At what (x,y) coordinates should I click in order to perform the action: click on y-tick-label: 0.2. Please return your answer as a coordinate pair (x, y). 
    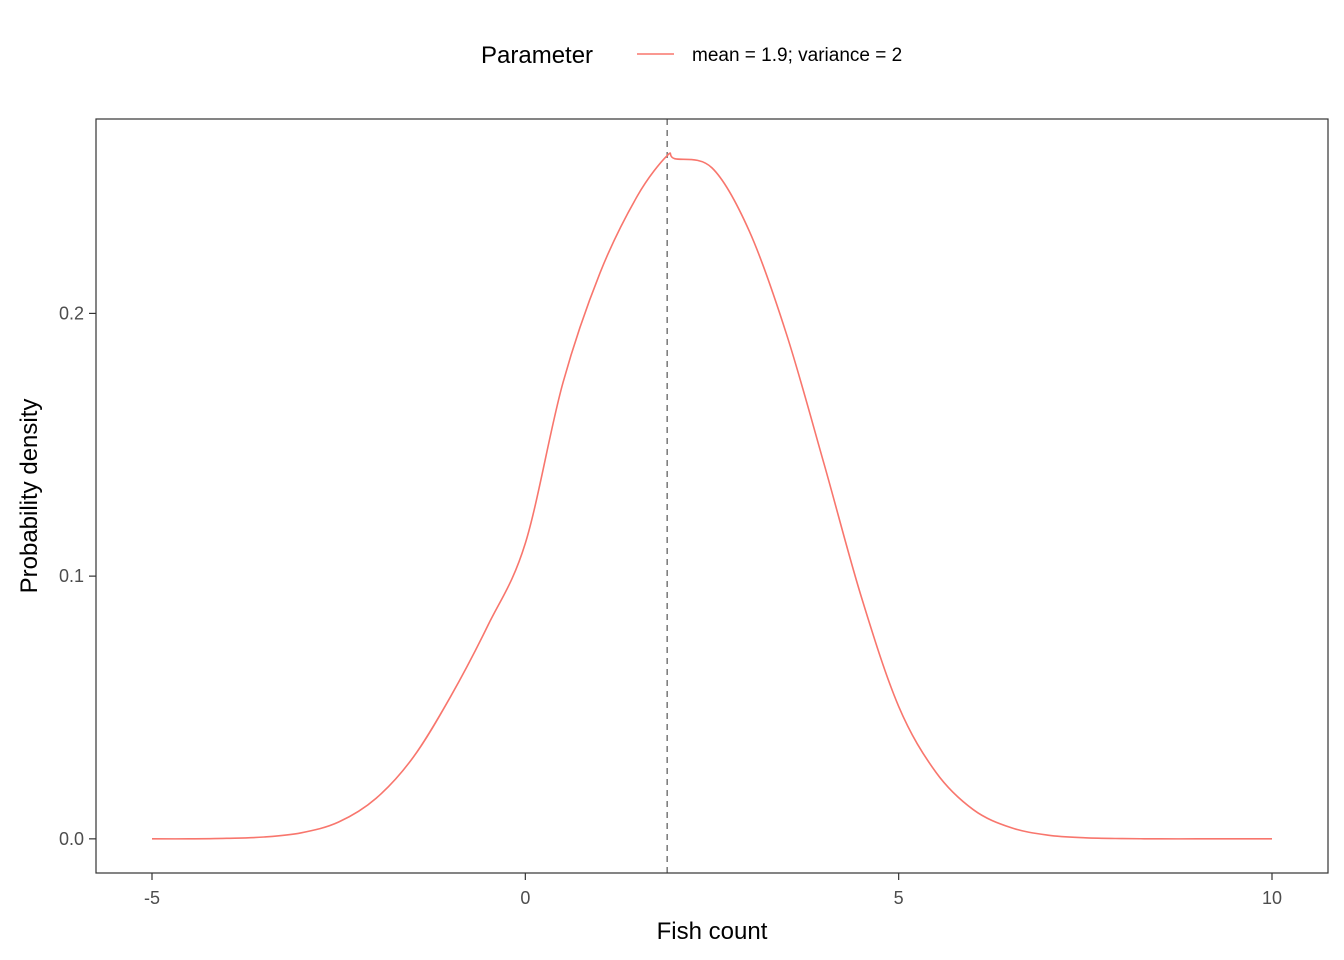
    Looking at the image, I should click on (71, 313).